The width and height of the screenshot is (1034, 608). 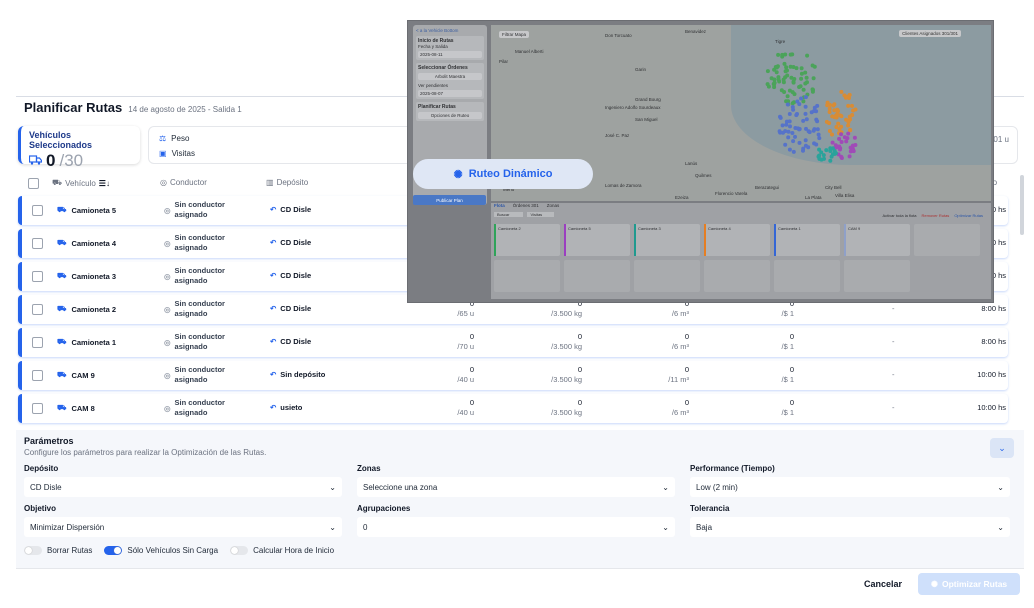 What do you see at coordinates (76, 375) in the screenshot?
I see `vehicle-cell: ⛟ CAM 9` at bounding box center [76, 375].